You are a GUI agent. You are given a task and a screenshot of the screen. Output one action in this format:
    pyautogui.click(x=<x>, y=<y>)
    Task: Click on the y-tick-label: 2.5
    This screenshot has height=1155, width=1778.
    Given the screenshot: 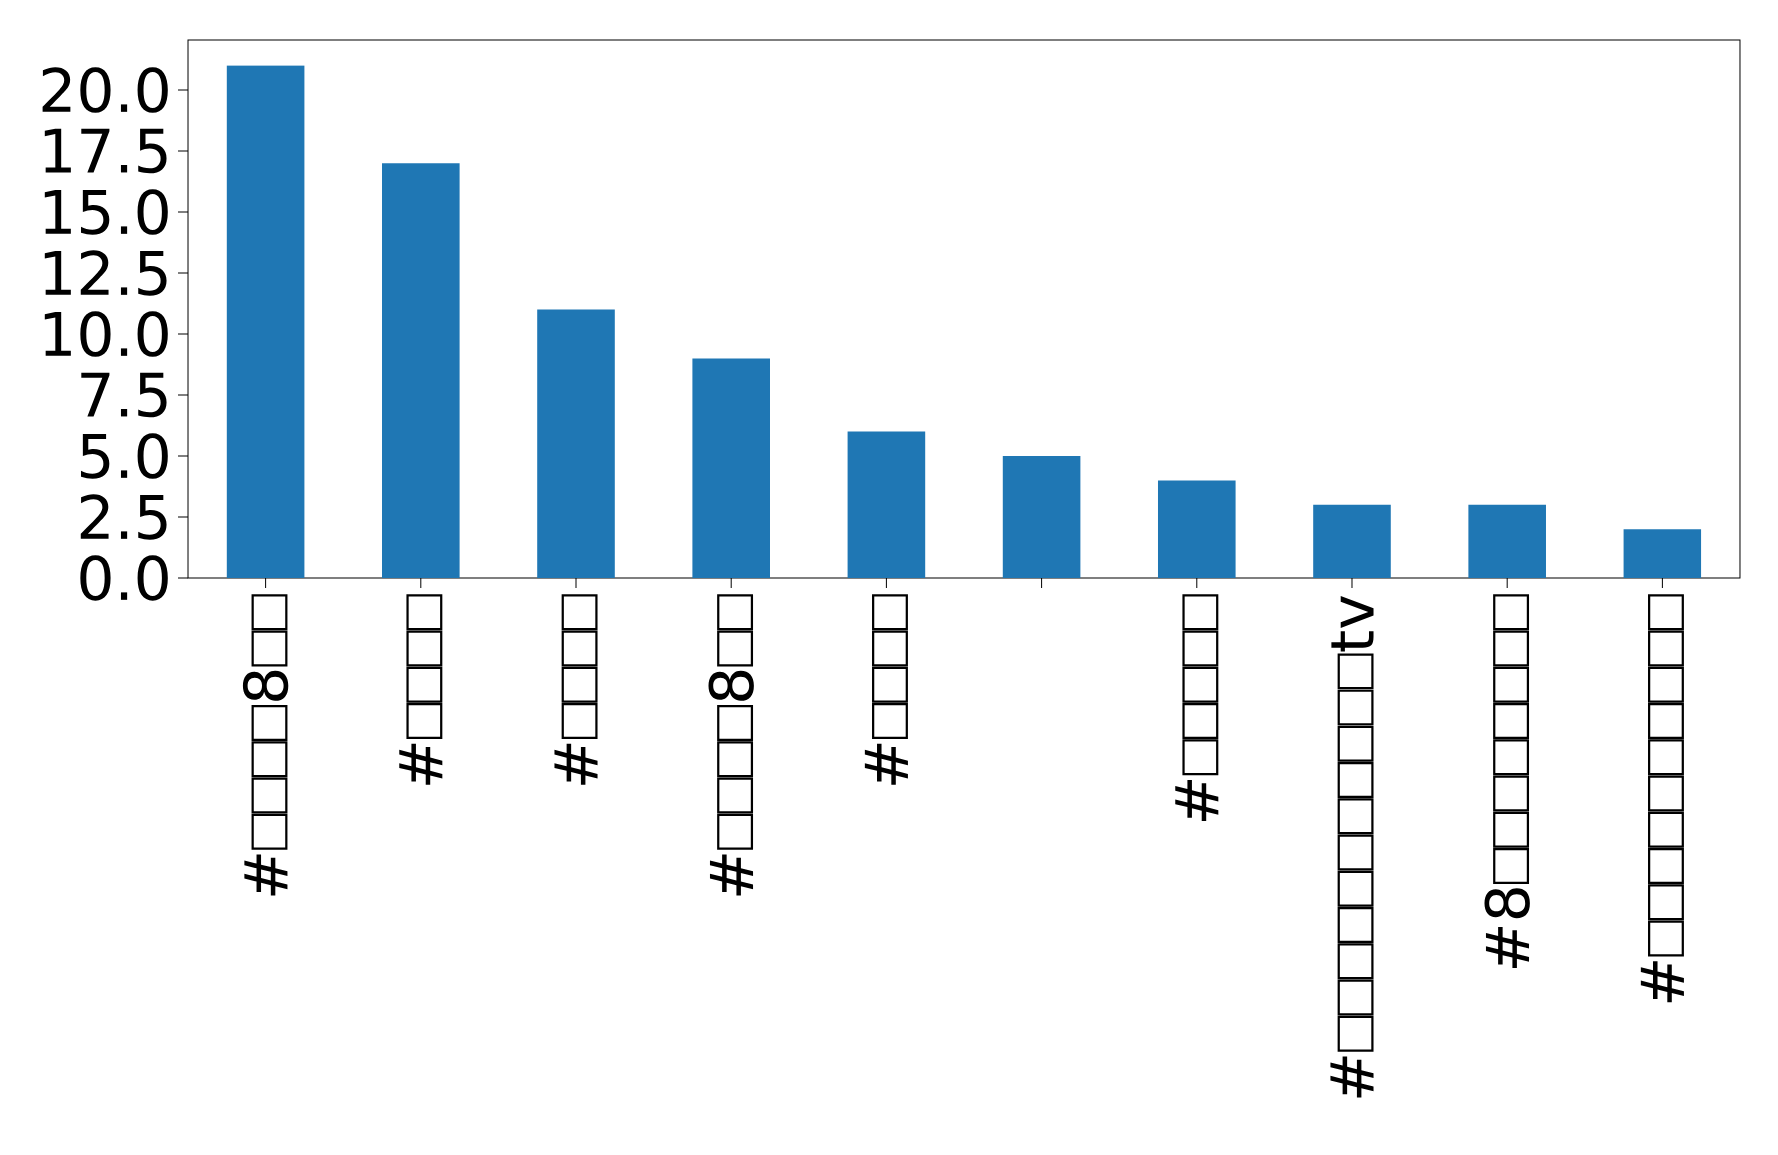 What is the action you would take?
    pyautogui.click(x=123, y=517)
    